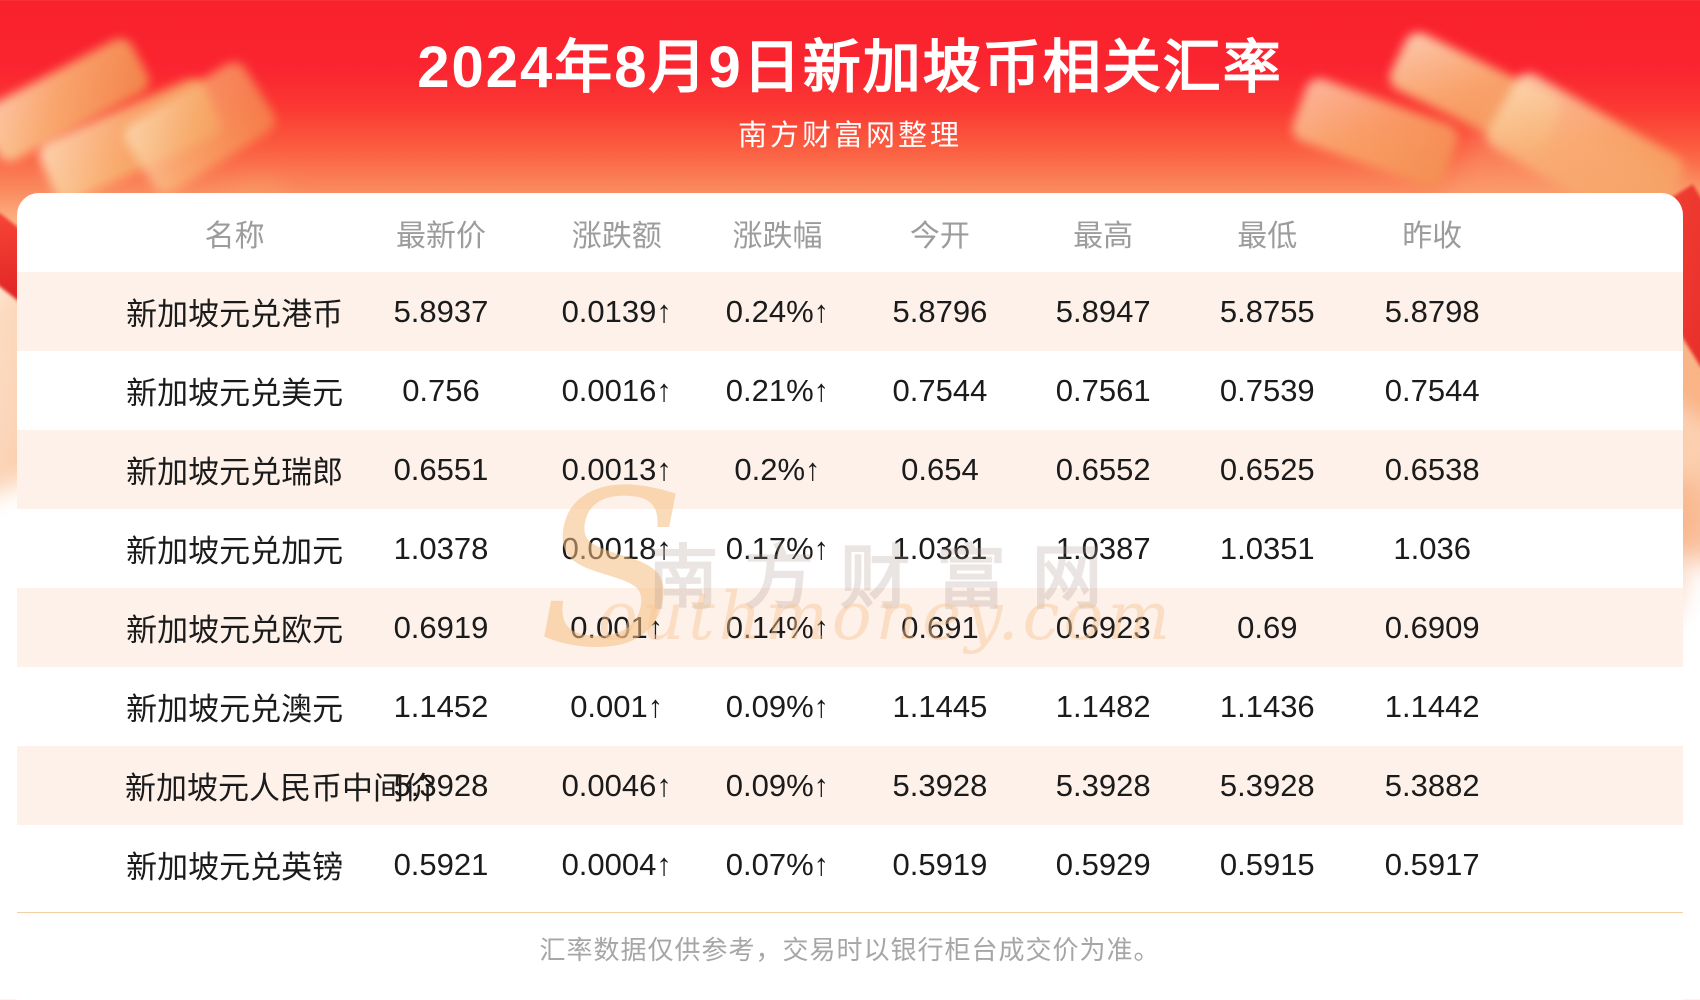 This screenshot has width=1700, height=1000. Describe the element at coordinates (235, 867) in the screenshot. I see `pair-name: 新加坡元兑英镑` at that location.